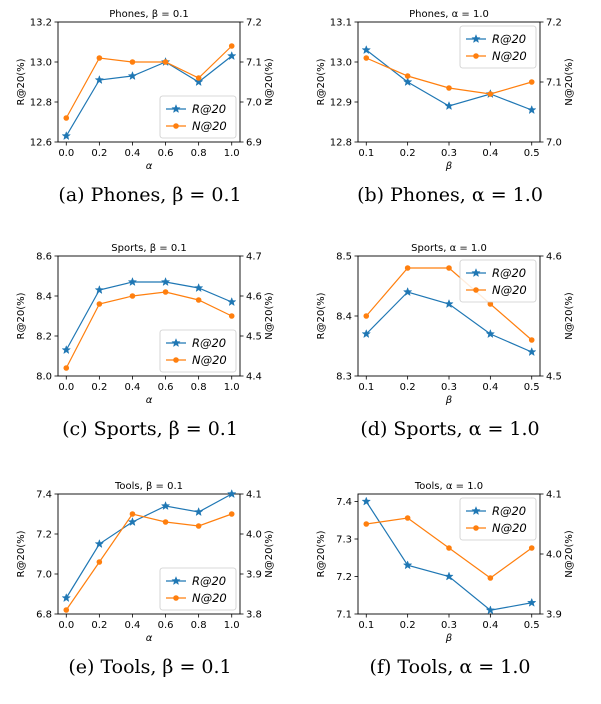 The width and height of the screenshot is (601, 704). I want to click on chart-title: Sports, α = 1.0, so click(449, 248).